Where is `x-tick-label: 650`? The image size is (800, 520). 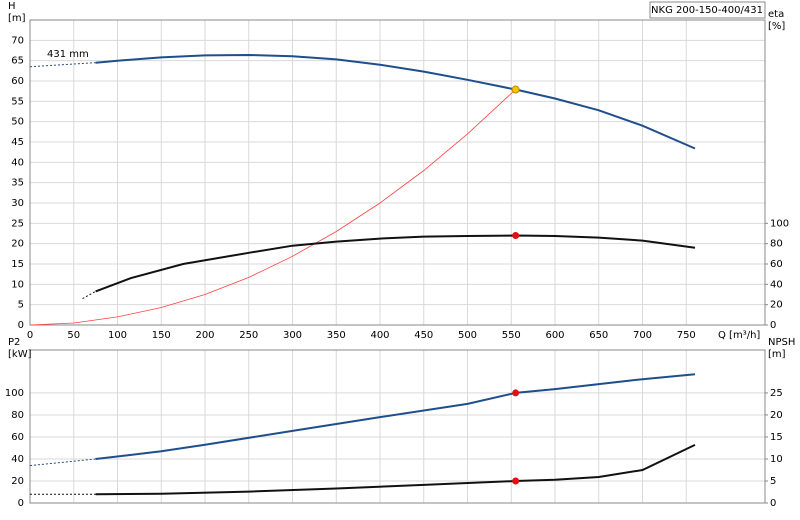 x-tick-label: 650 is located at coordinates (598, 335).